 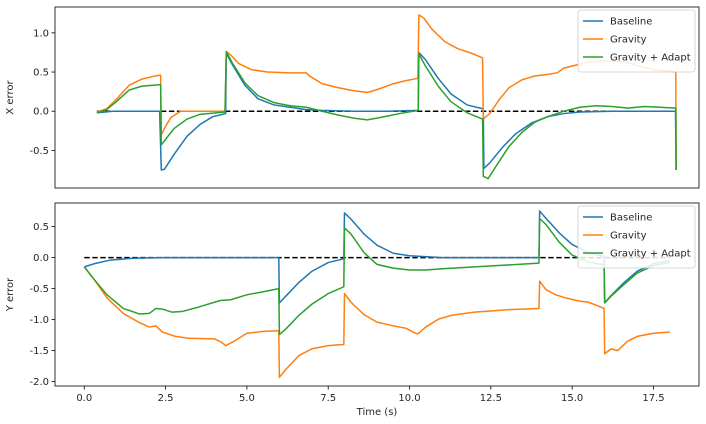 What do you see at coordinates (328, 398) in the screenshot?
I see `x-tick-label: 7.5` at bounding box center [328, 398].